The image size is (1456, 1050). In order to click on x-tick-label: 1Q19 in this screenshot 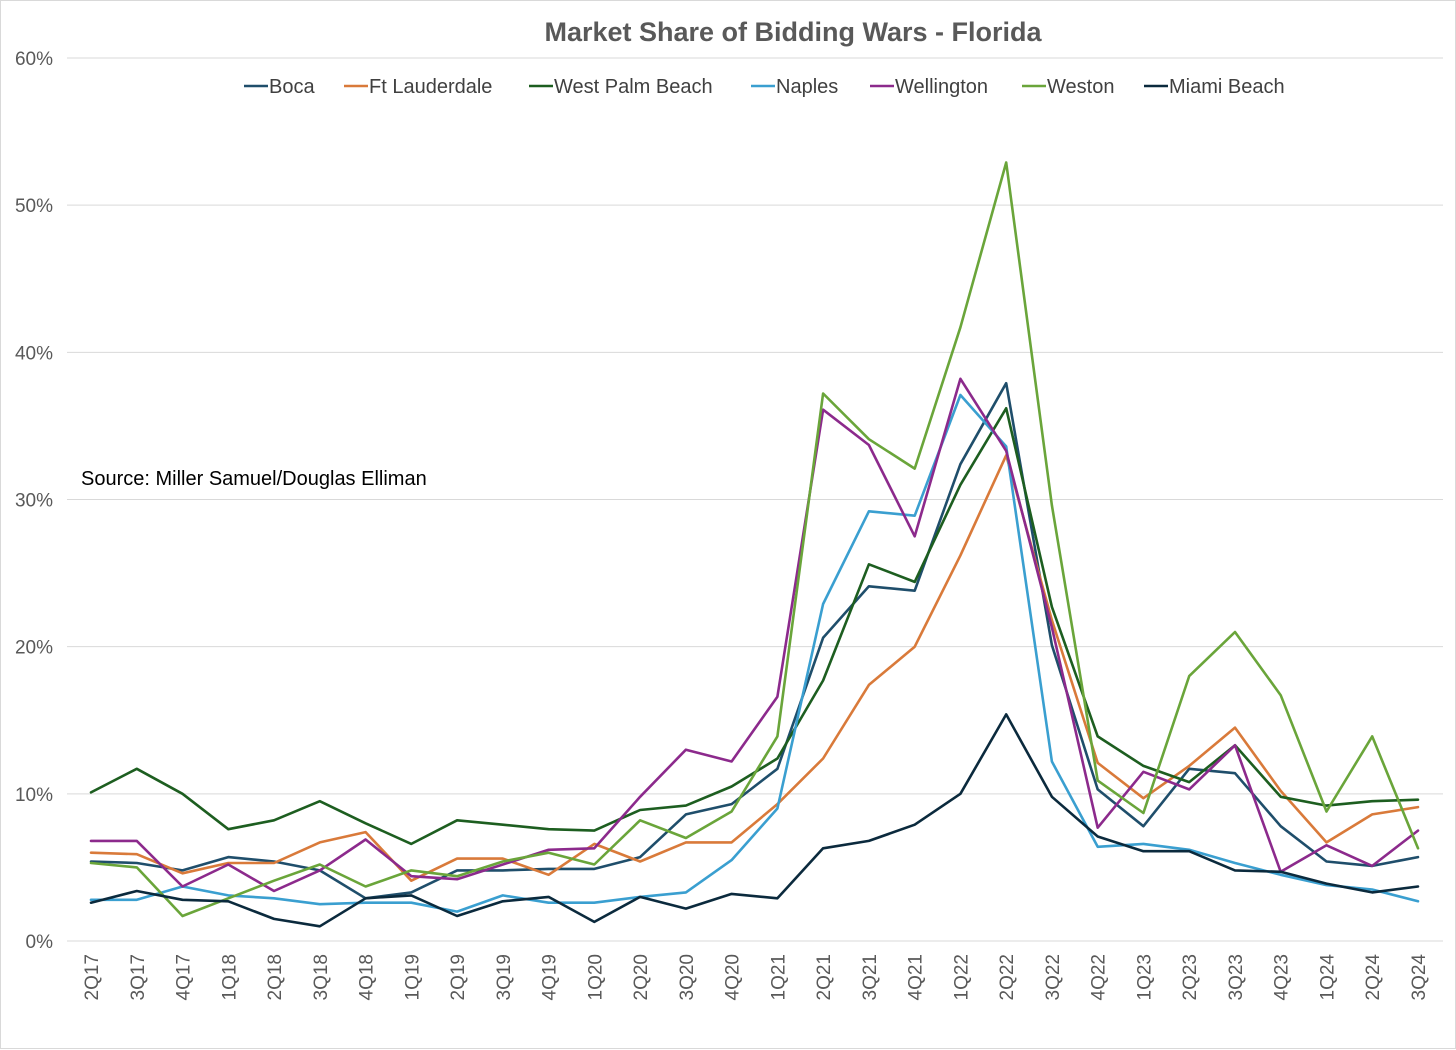, I will do `click(412, 977)`.